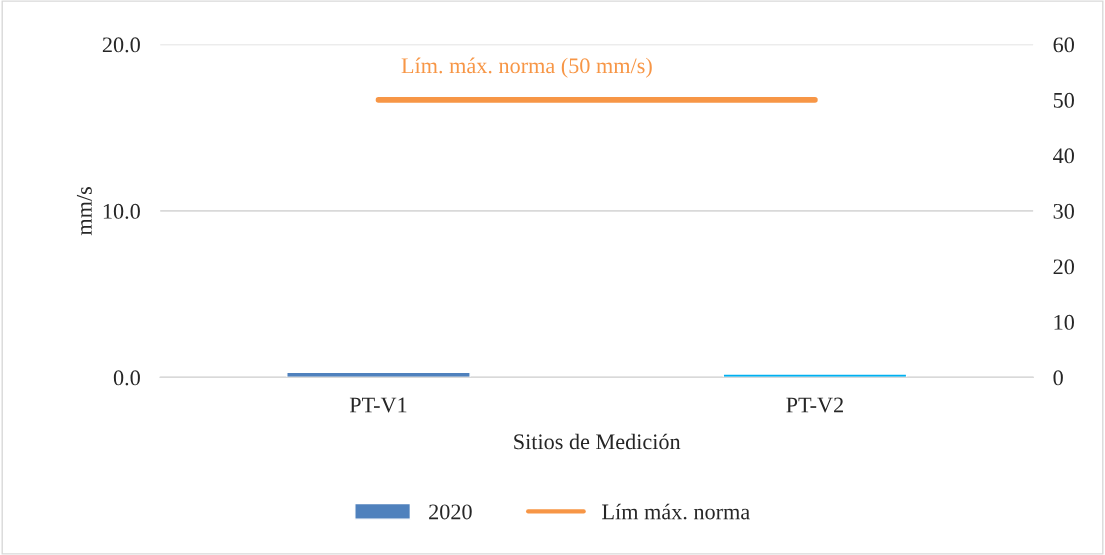 The width and height of the screenshot is (1105, 555). I want to click on y2-tick-label: 50, so click(1063, 100).